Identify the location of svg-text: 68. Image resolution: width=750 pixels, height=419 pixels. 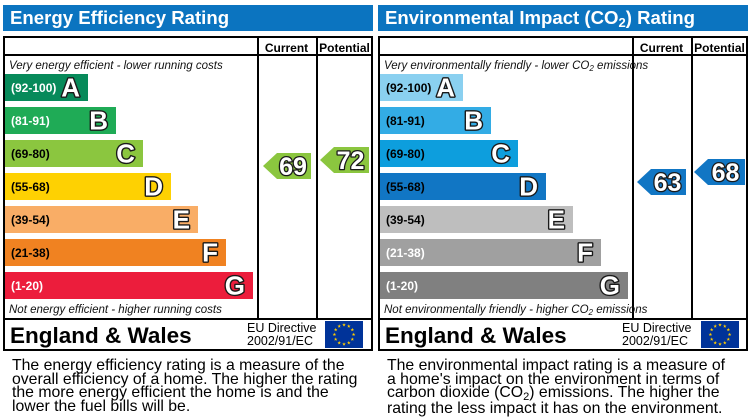
(726, 172).